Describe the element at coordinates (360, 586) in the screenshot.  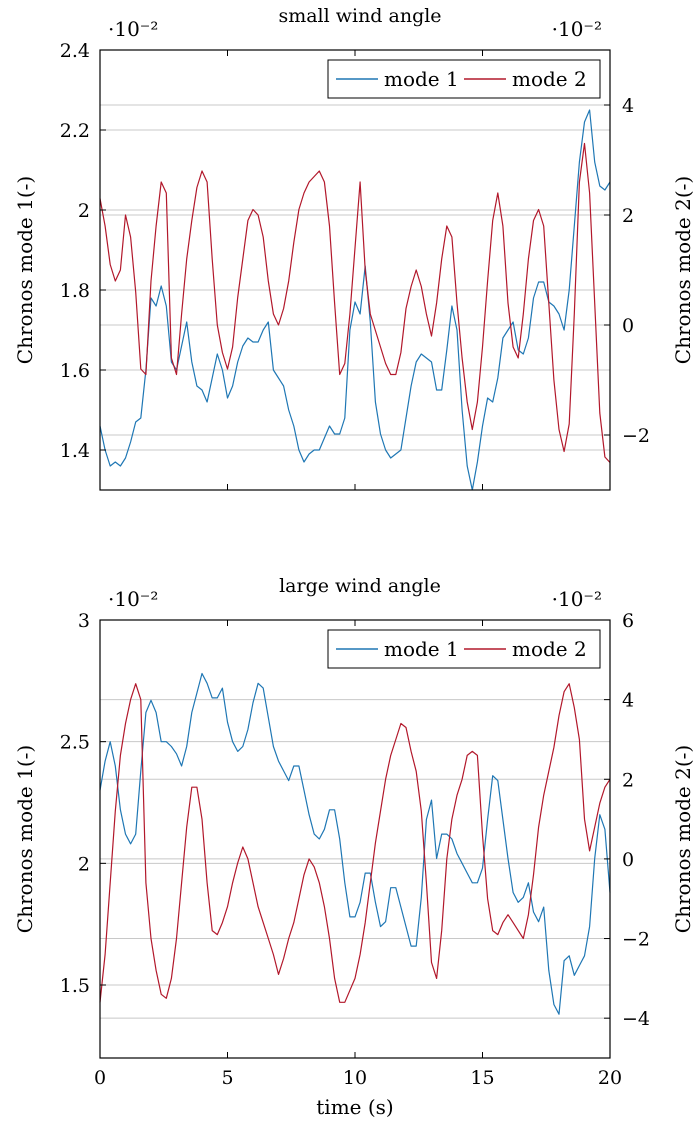
I see `chart-title: large wind angle` at that location.